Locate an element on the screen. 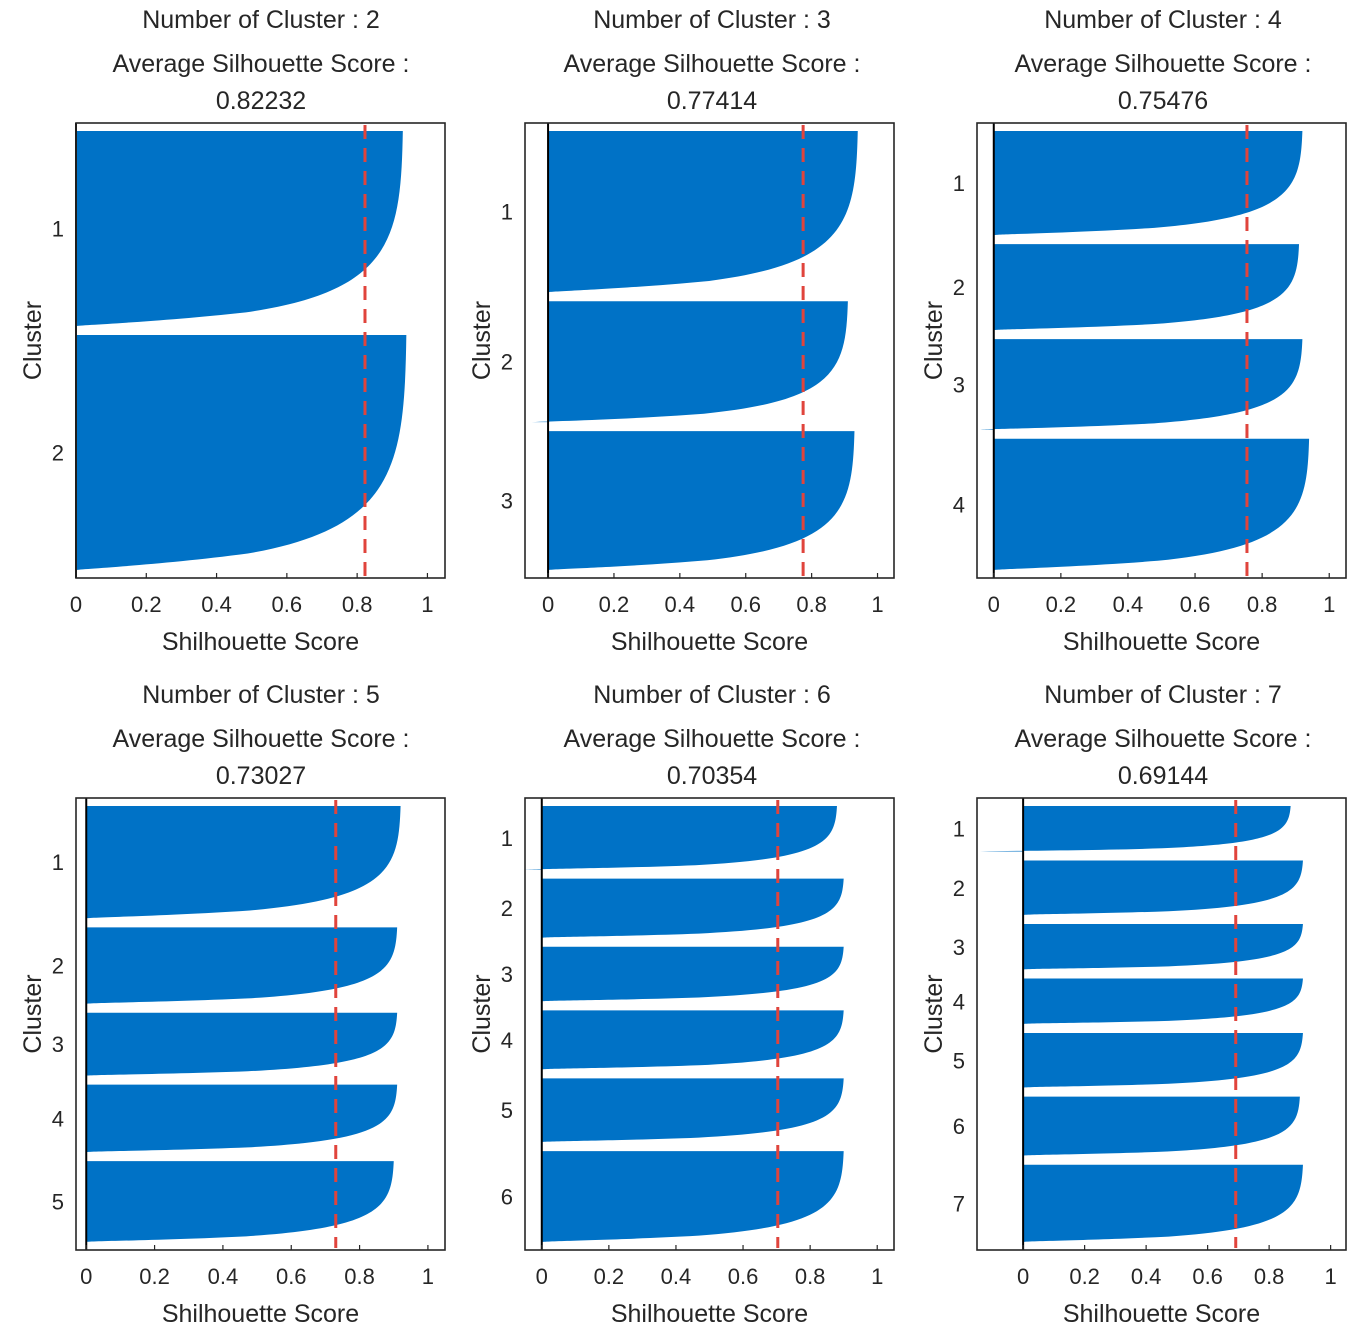  panel-title-line-3: 0.75476 is located at coordinates (1163, 101).